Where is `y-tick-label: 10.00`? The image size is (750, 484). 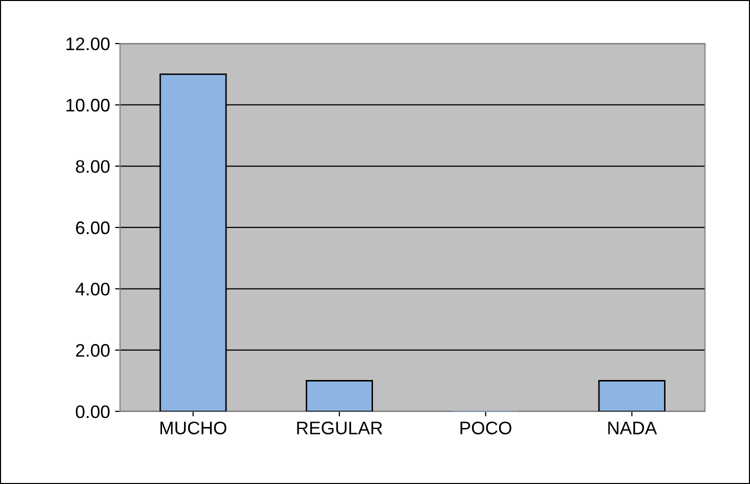 y-tick-label: 10.00 is located at coordinates (88, 105).